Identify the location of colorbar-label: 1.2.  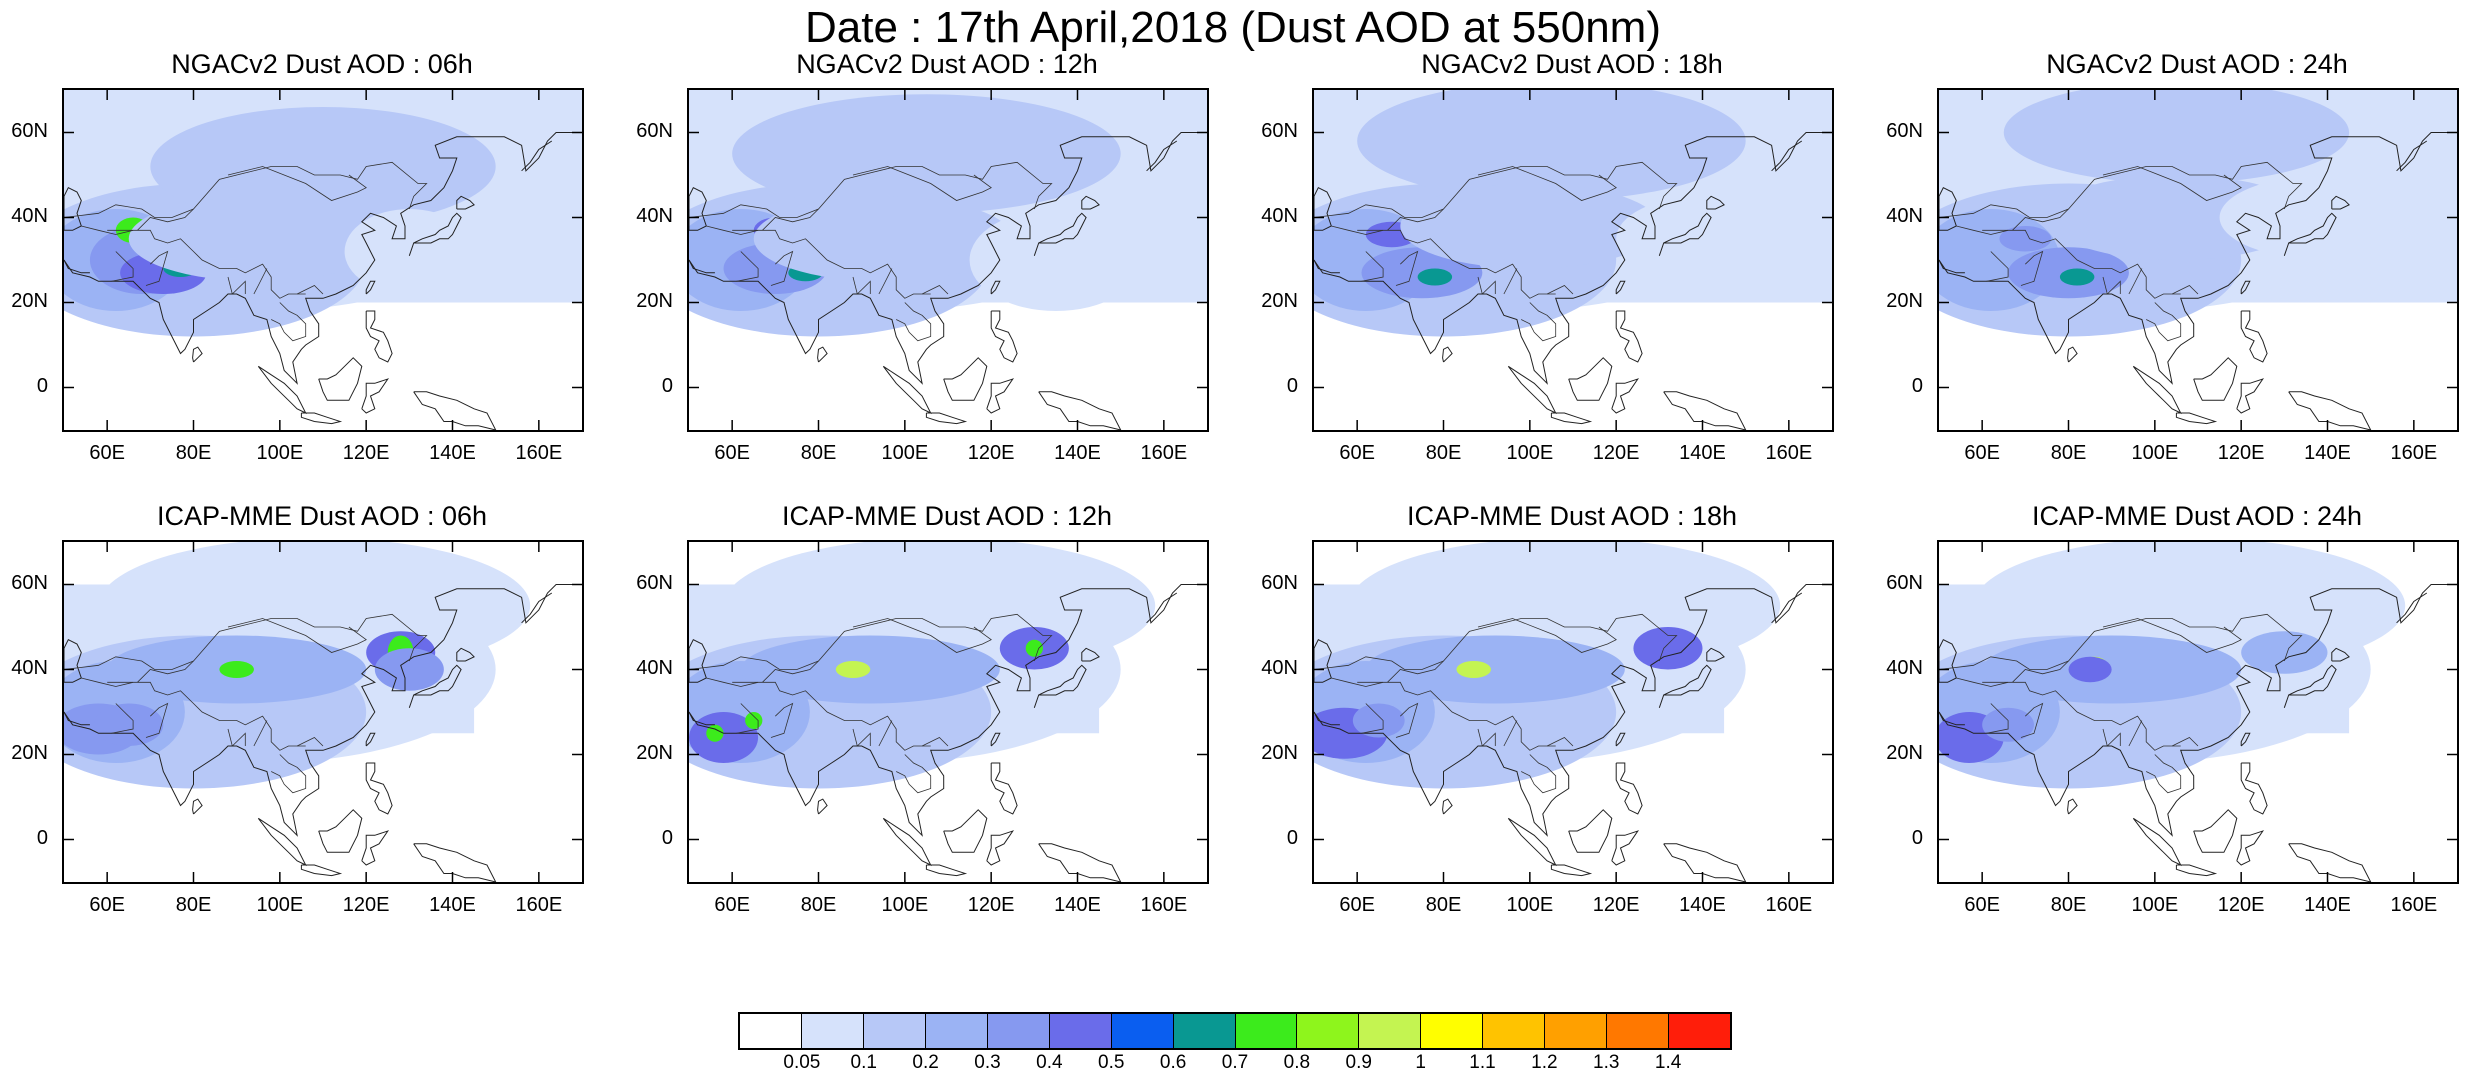
(1544, 1062).